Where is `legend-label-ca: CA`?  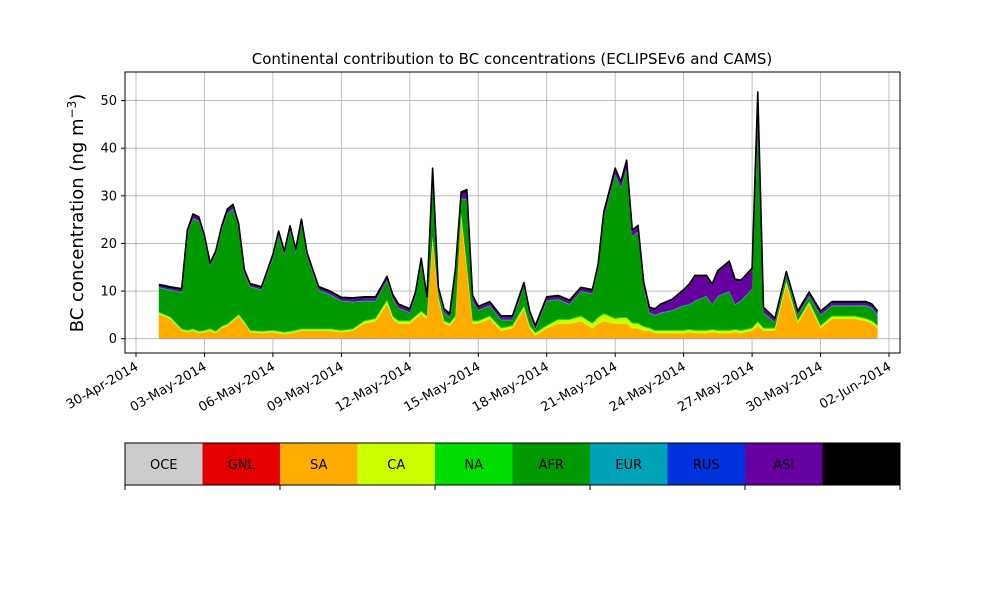 legend-label-ca: CA is located at coordinates (396, 465).